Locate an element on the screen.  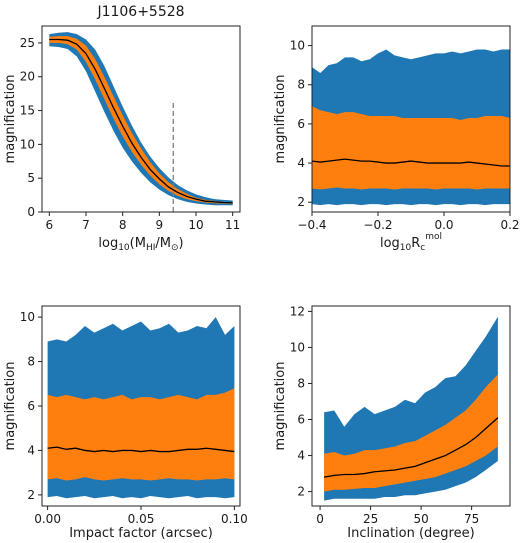
plot-area-impact is located at coordinates (141, 408).